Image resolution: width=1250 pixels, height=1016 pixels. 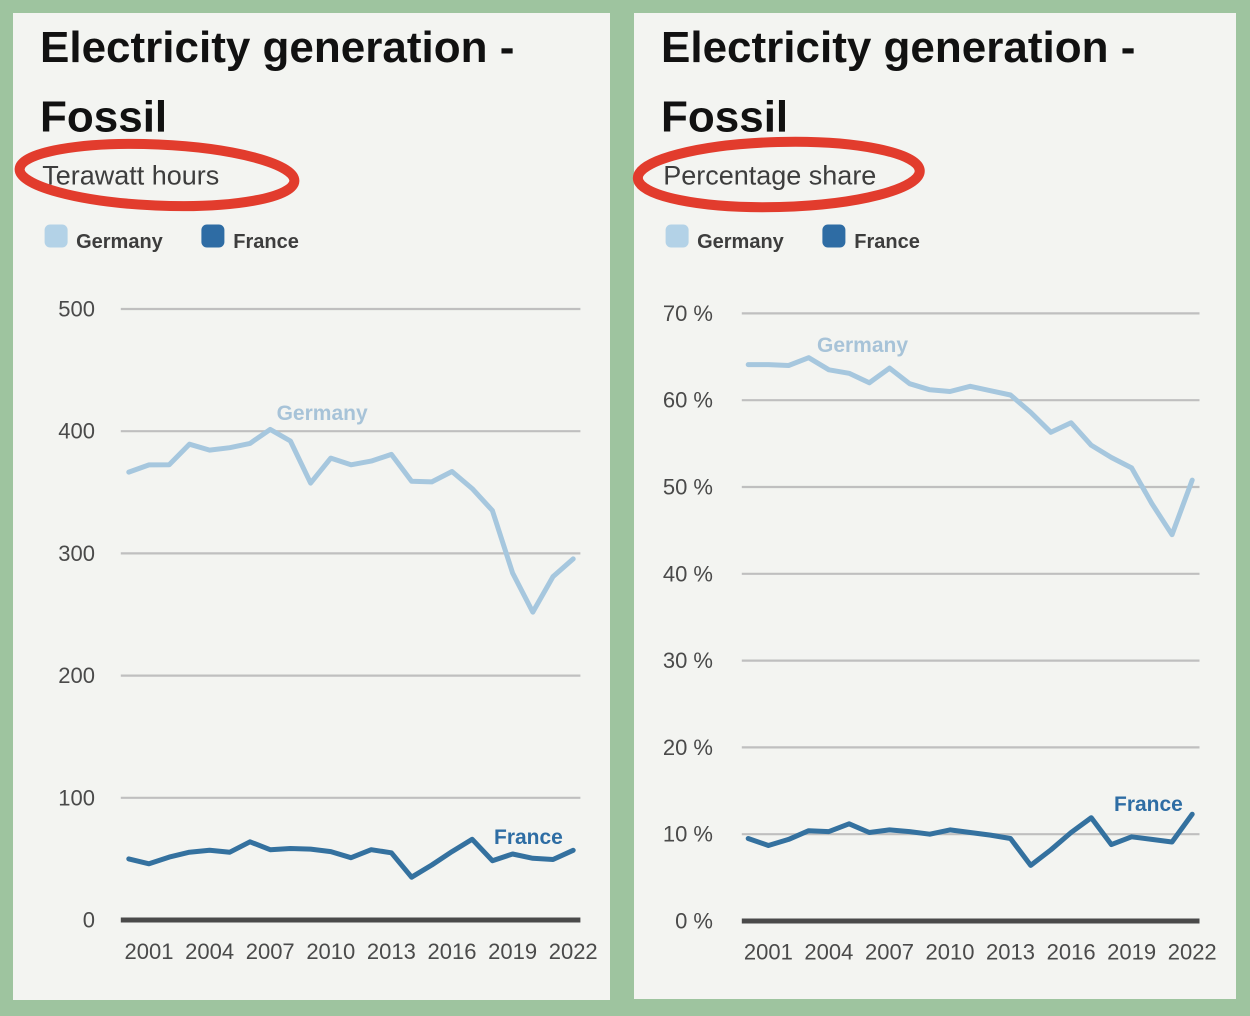 What do you see at coordinates (688, 313) in the screenshot?
I see `svg-text: 70 %` at bounding box center [688, 313].